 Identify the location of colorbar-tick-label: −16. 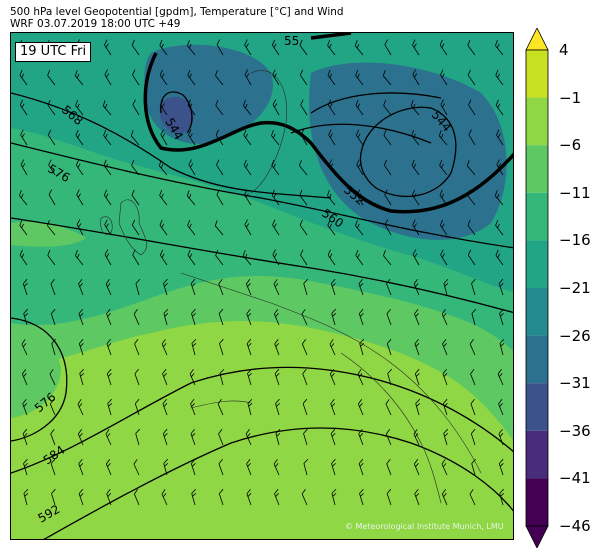
(575, 240).